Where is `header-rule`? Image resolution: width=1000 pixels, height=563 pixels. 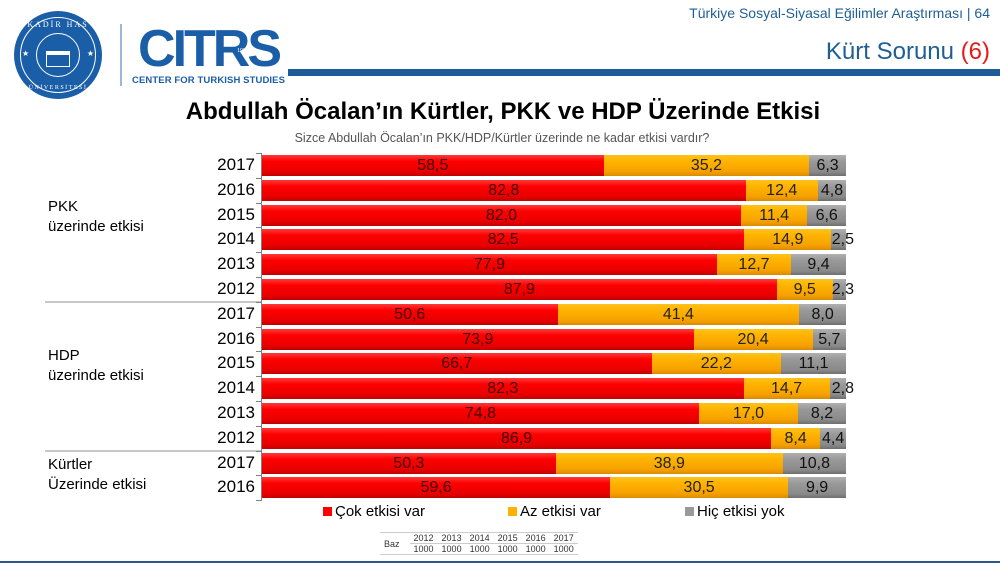
header-rule is located at coordinates (644, 72).